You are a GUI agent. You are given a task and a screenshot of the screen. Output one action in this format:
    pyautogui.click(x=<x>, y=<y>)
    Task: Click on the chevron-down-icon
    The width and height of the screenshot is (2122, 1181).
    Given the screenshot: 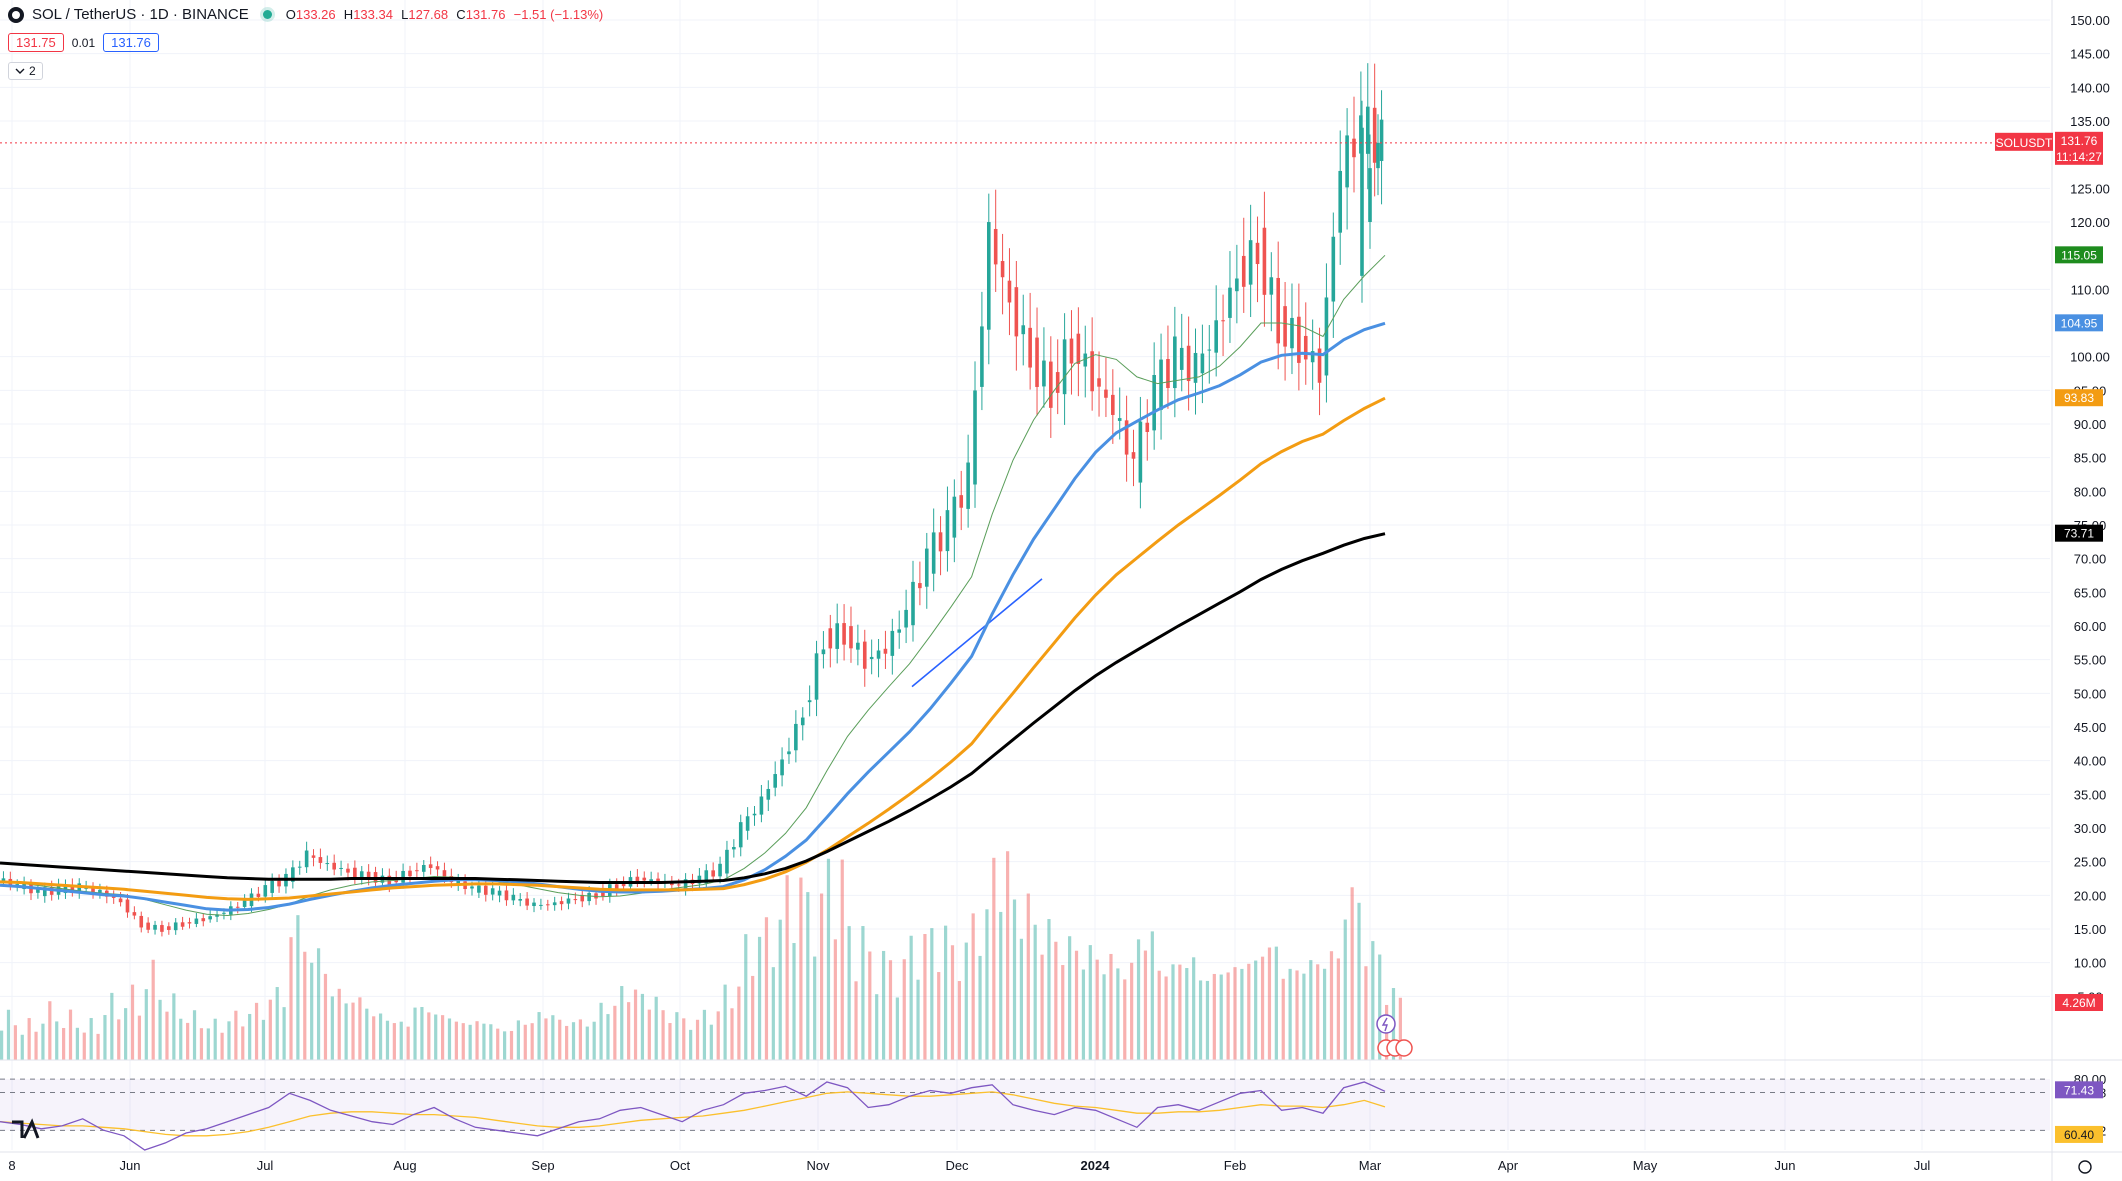 What is the action you would take?
    pyautogui.click(x=20, y=71)
    